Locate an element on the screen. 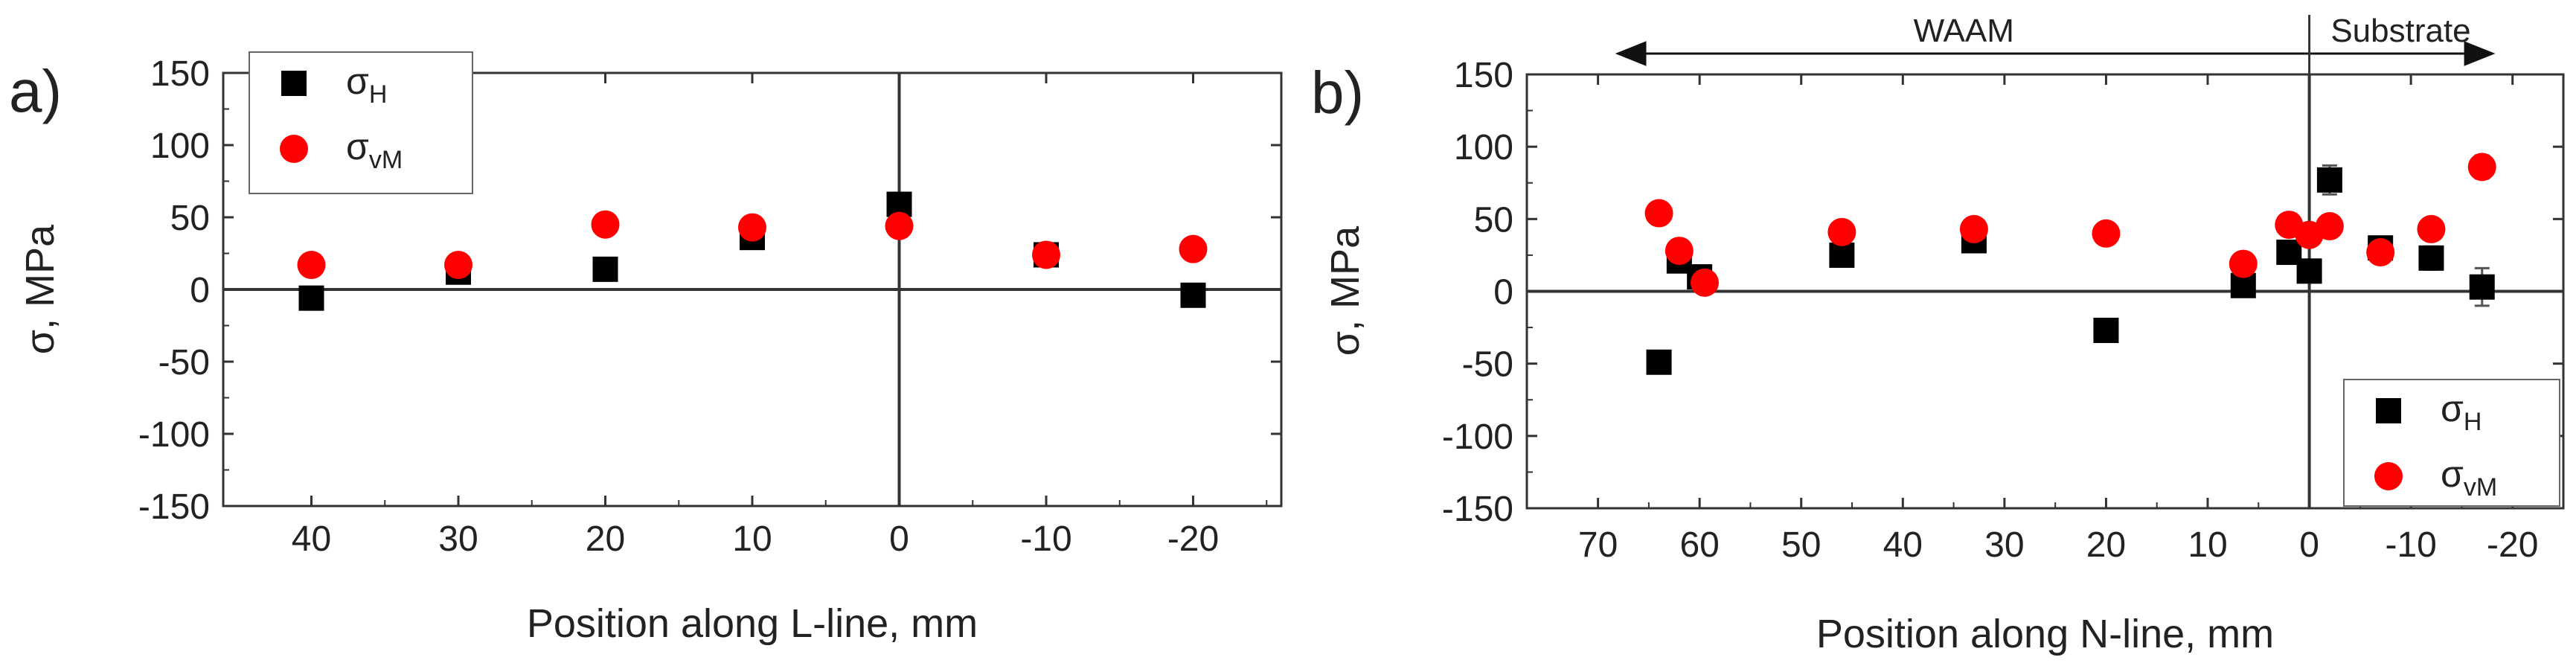 This screenshot has height=666, width=2576. panel-label: b) is located at coordinates (1337, 93).